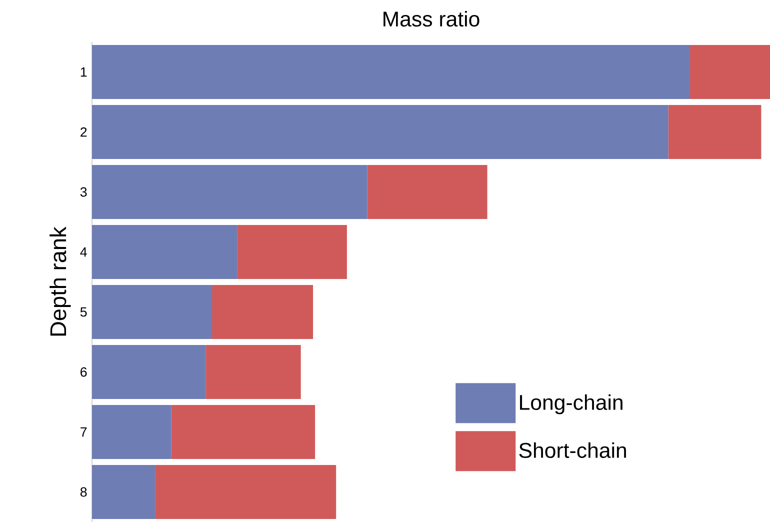  Describe the element at coordinates (83, 132) in the screenshot. I see `y-tick-label: 2` at that location.